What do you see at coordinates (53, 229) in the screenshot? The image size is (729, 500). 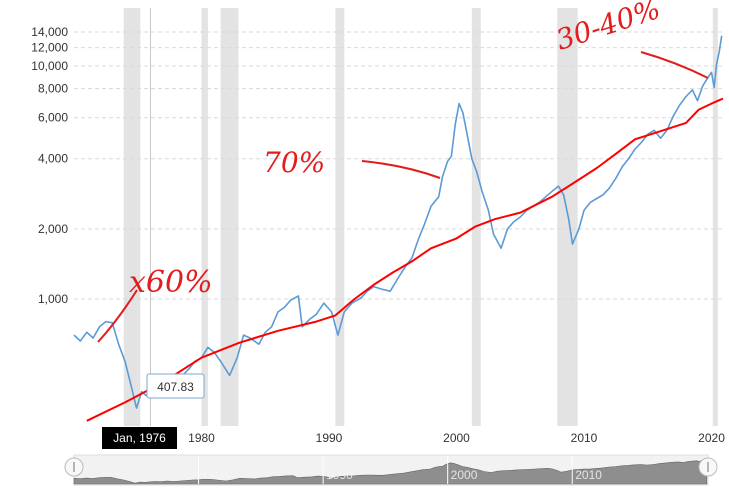 I see `y-tick-label: 2,000` at bounding box center [53, 229].